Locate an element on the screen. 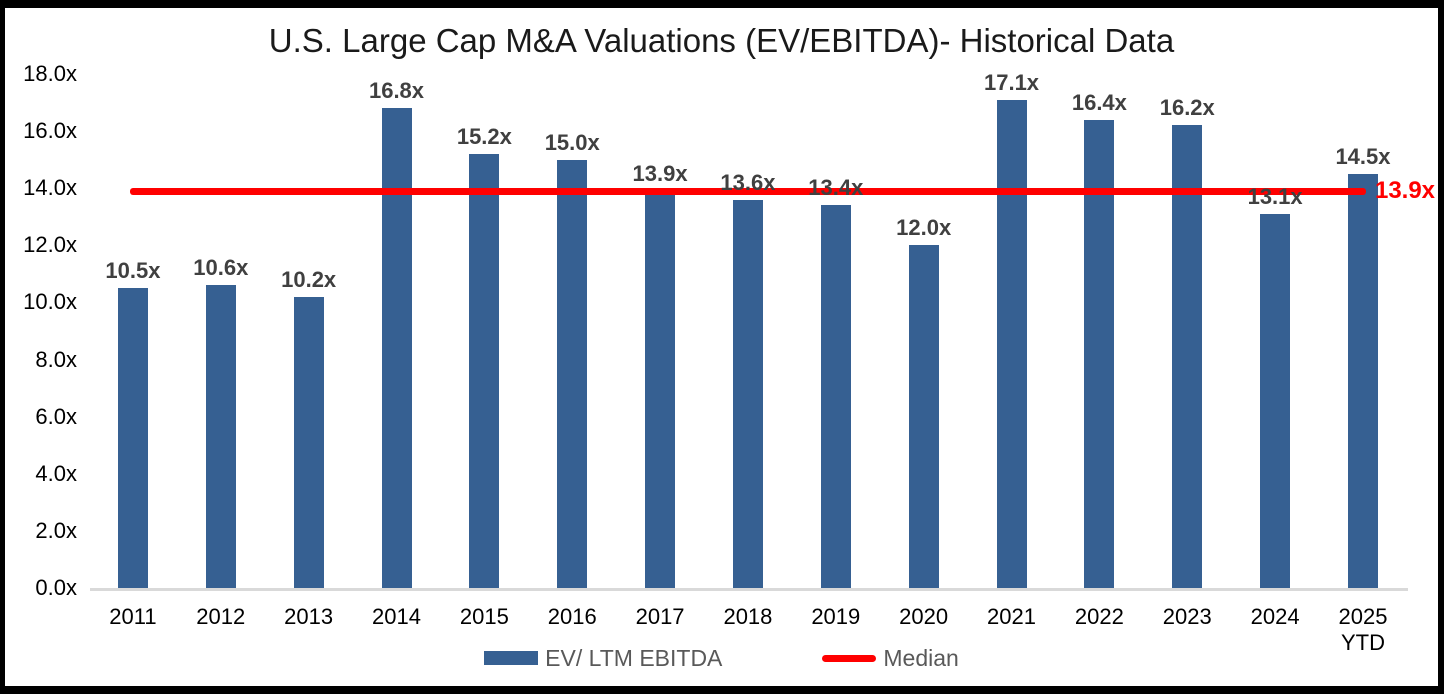 The image size is (1444, 694). y-axis-tick-label: 4.0x is located at coordinates (56, 473).